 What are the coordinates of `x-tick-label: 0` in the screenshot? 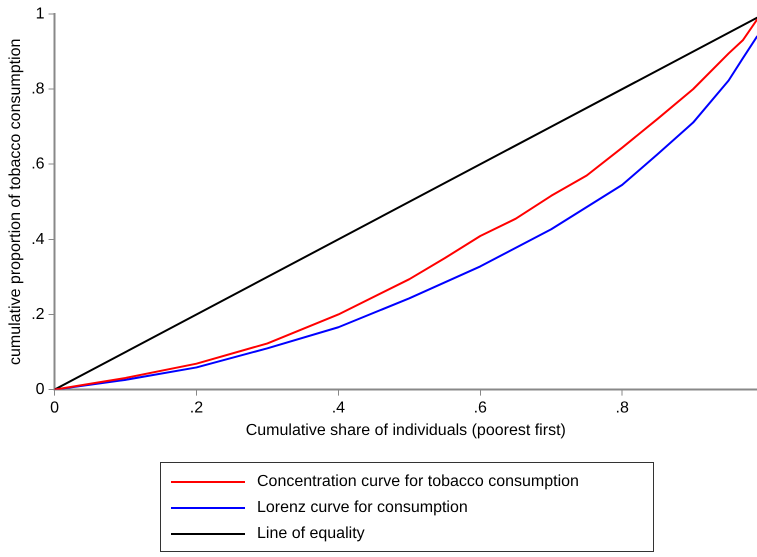 It's located at (55, 408).